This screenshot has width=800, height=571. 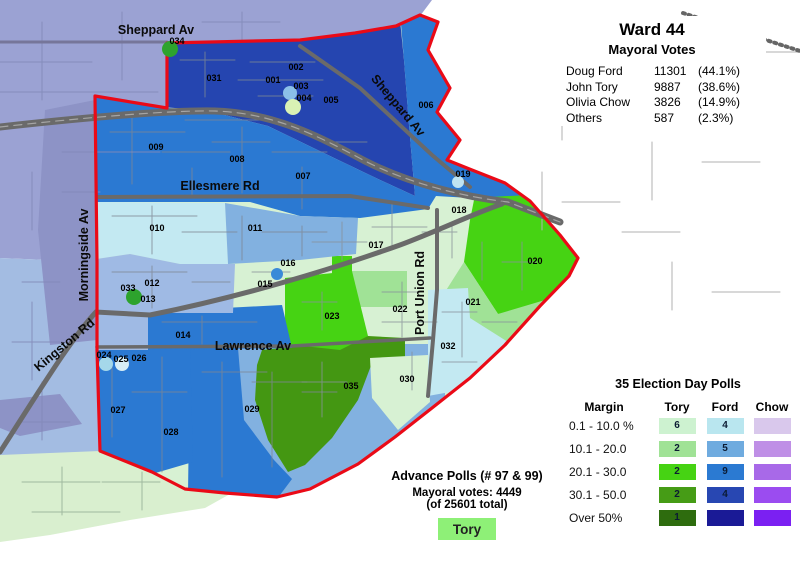 What do you see at coordinates (115, 496) in the screenshot?
I see `outside-area-southwest-green` at bounding box center [115, 496].